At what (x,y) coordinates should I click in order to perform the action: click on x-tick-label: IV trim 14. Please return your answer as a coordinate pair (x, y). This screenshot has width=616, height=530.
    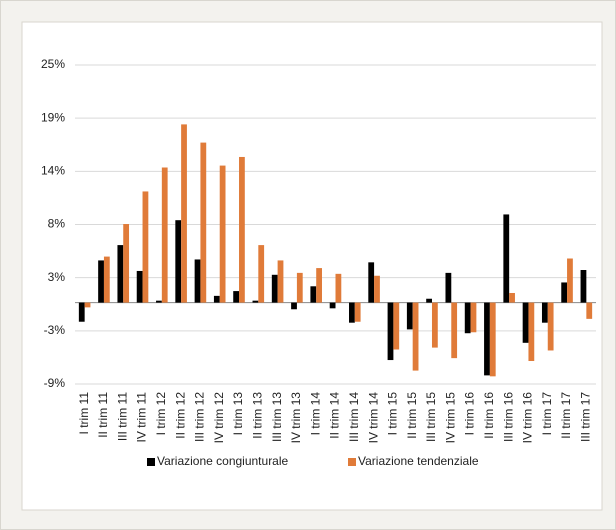
    Looking at the image, I should click on (373, 418).